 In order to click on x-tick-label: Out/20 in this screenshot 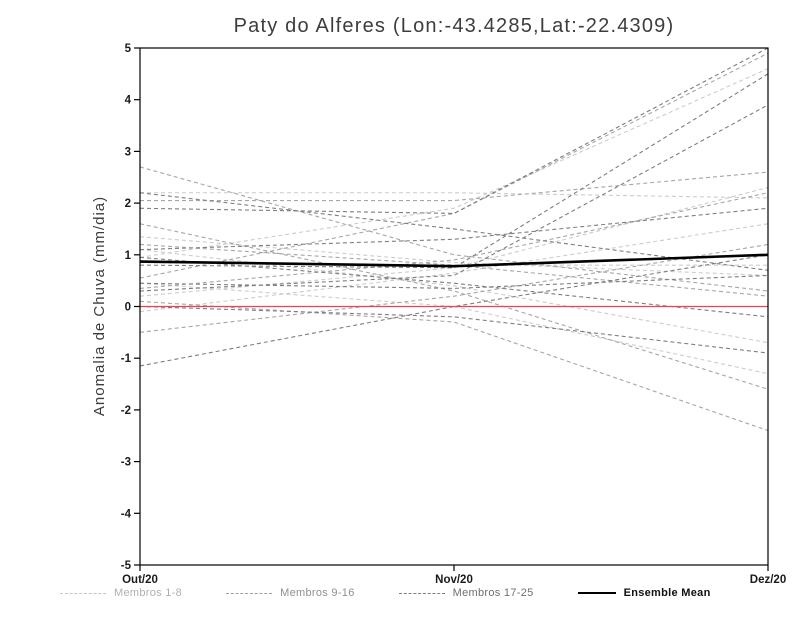, I will do `click(140, 580)`.